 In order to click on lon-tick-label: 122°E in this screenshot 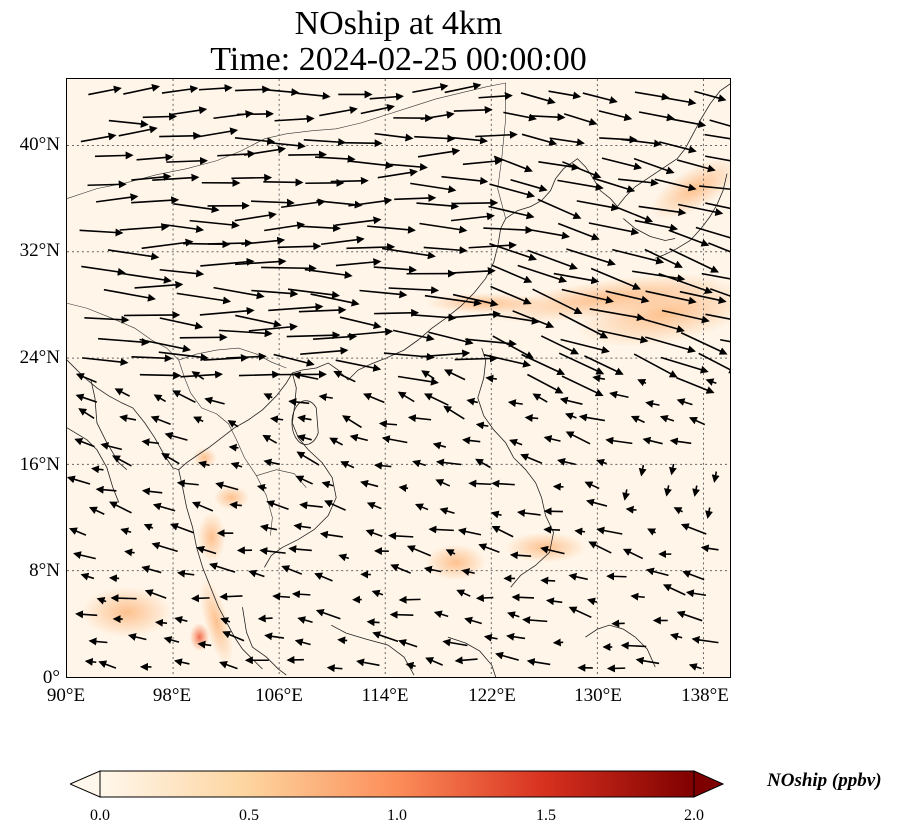, I will do `click(492, 695)`.